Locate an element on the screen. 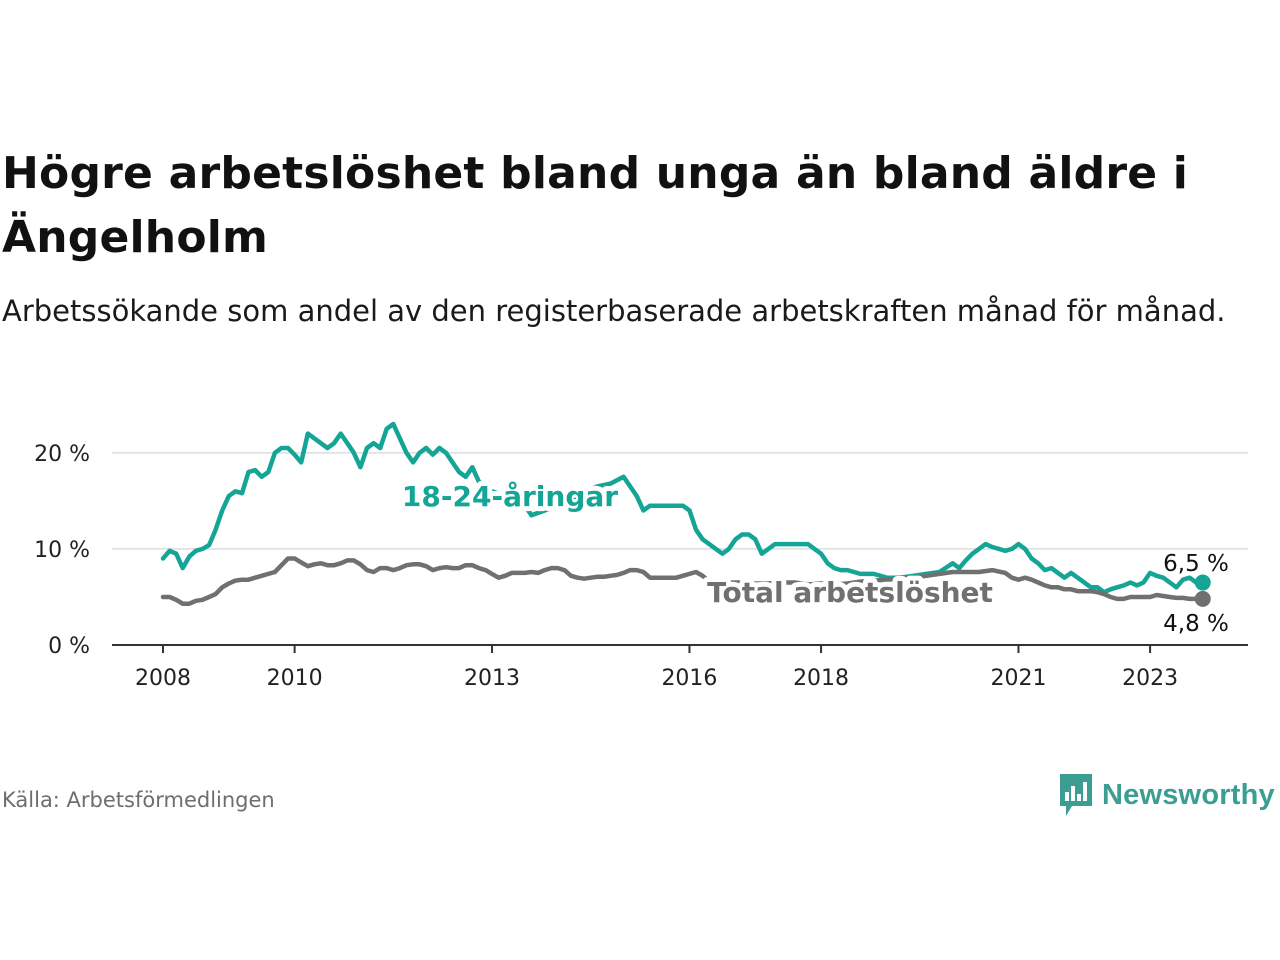  total-series-line is located at coordinates (682, 581).